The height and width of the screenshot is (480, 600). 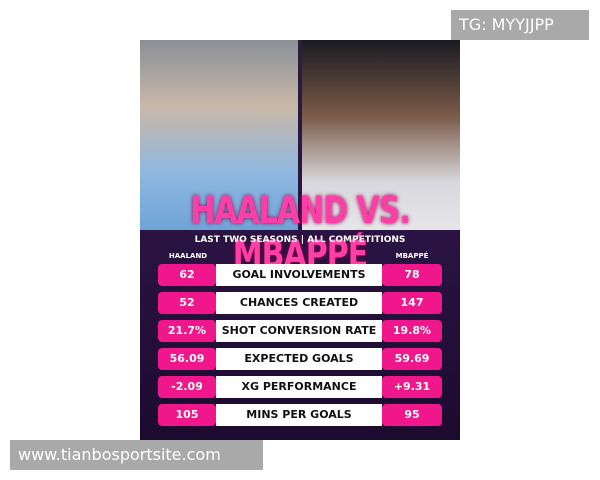 What do you see at coordinates (520, 25) in the screenshot?
I see `watermark-top: TG: MYYJJPP` at bounding box center [520, 25].